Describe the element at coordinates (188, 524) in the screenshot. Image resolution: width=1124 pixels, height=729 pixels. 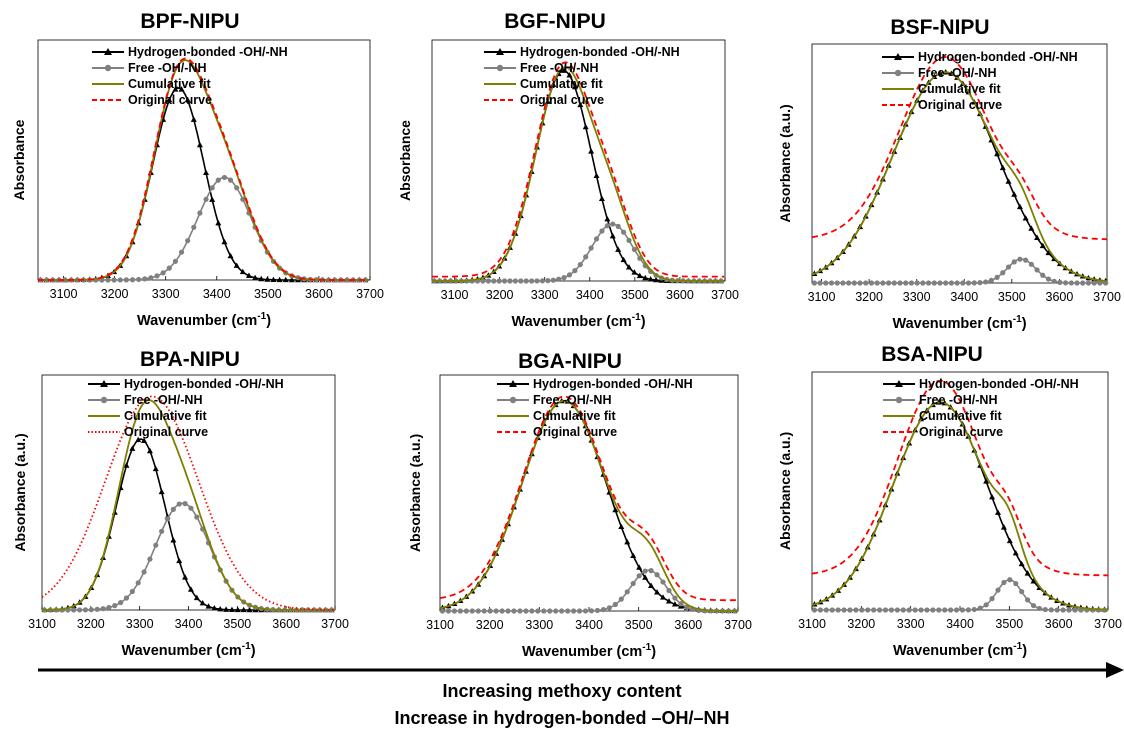
I see `series-line-hydrogen-bonded-oh-nh` at that location.